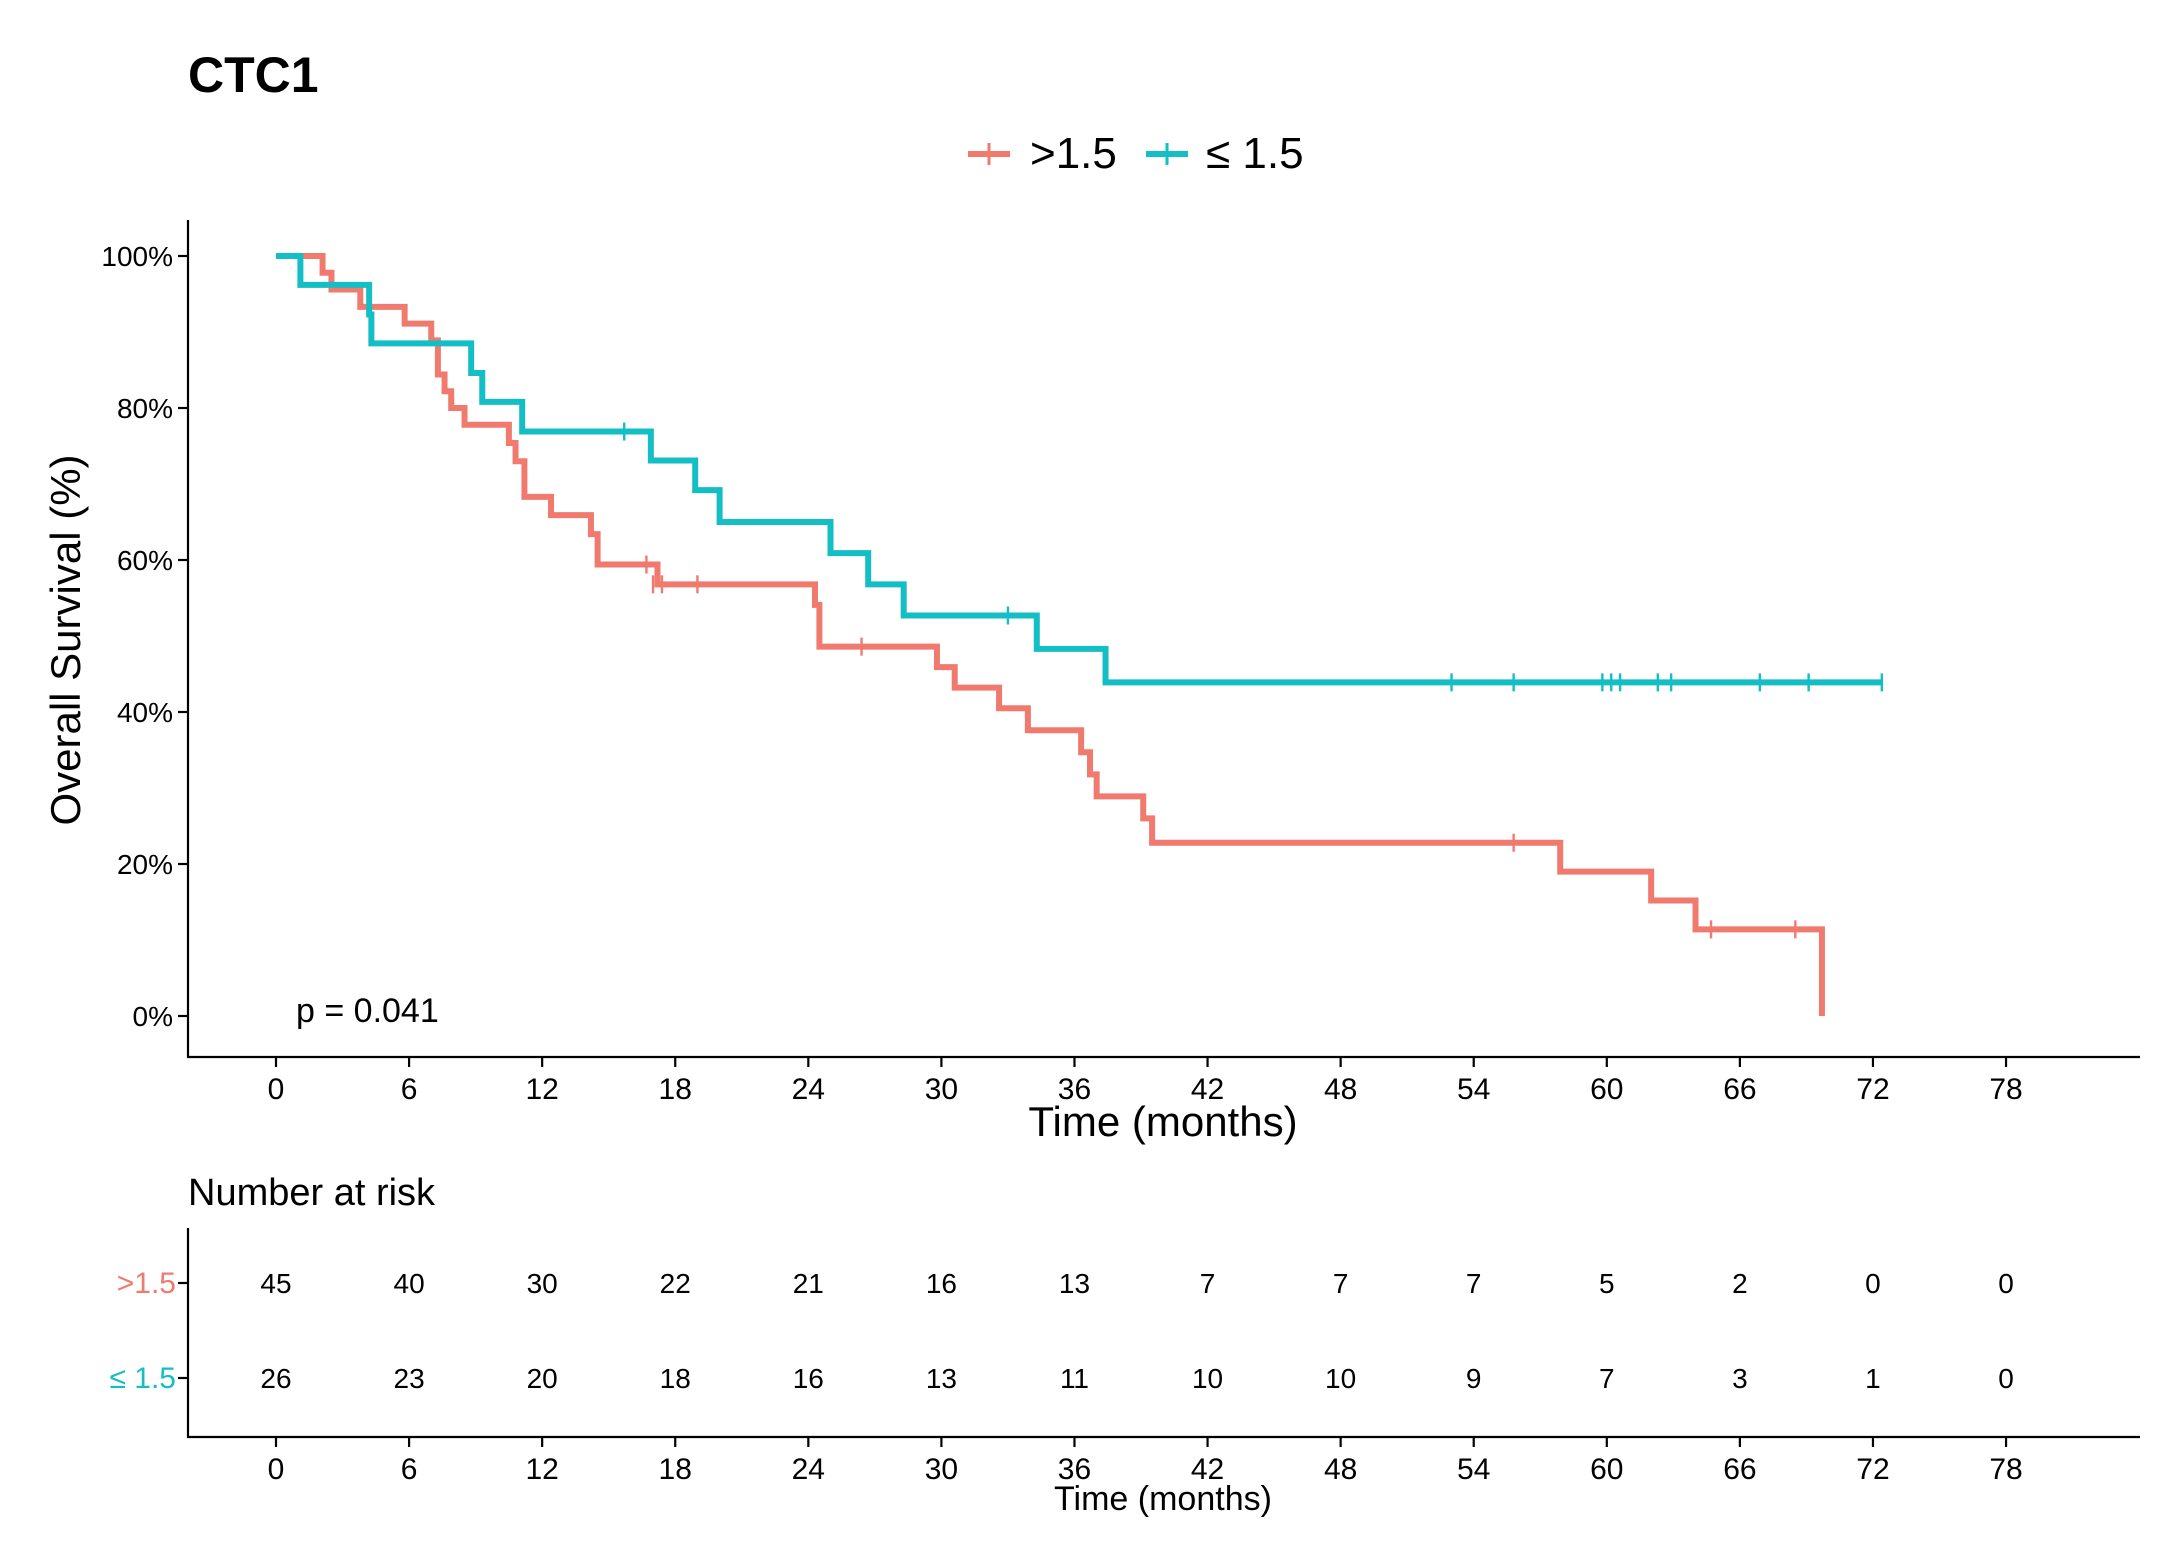  Describe the element at coordinates (1341, 1283) in the screenshot. I see `risk-value-0-8: 7` at that location.